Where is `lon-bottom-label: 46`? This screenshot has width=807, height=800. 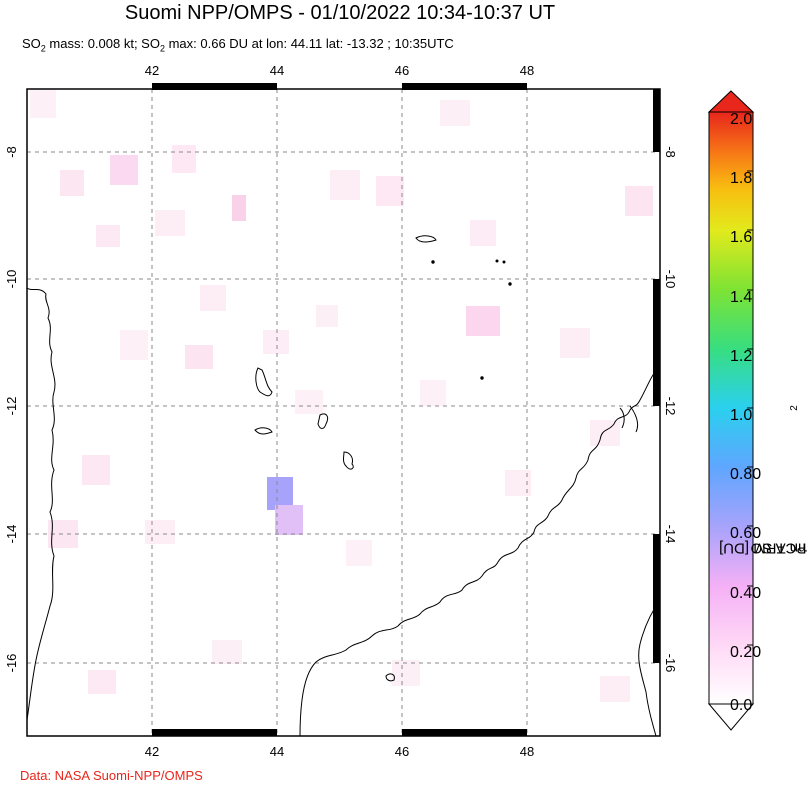 lon-bottom-label: 46 is located at coordinates (402, 751).